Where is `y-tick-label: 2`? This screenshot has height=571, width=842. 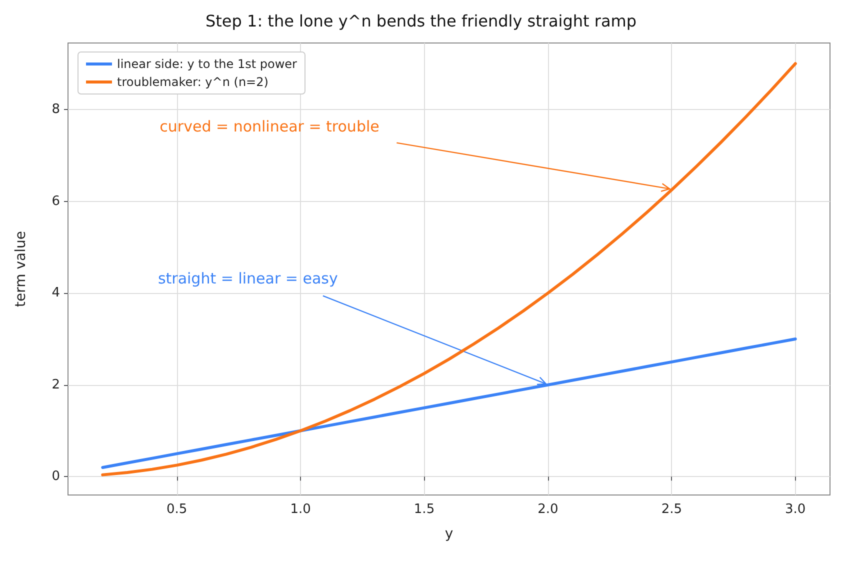 y-tick-label: 2 is located at coordinates (56, 384).